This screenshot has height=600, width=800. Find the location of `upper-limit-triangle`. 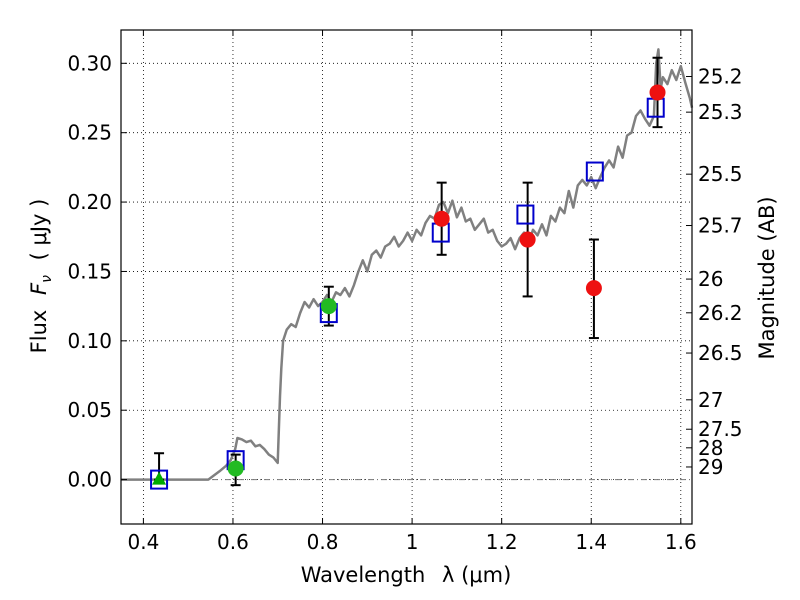

upper-limit-triangle is located at coordinates (159, 478).